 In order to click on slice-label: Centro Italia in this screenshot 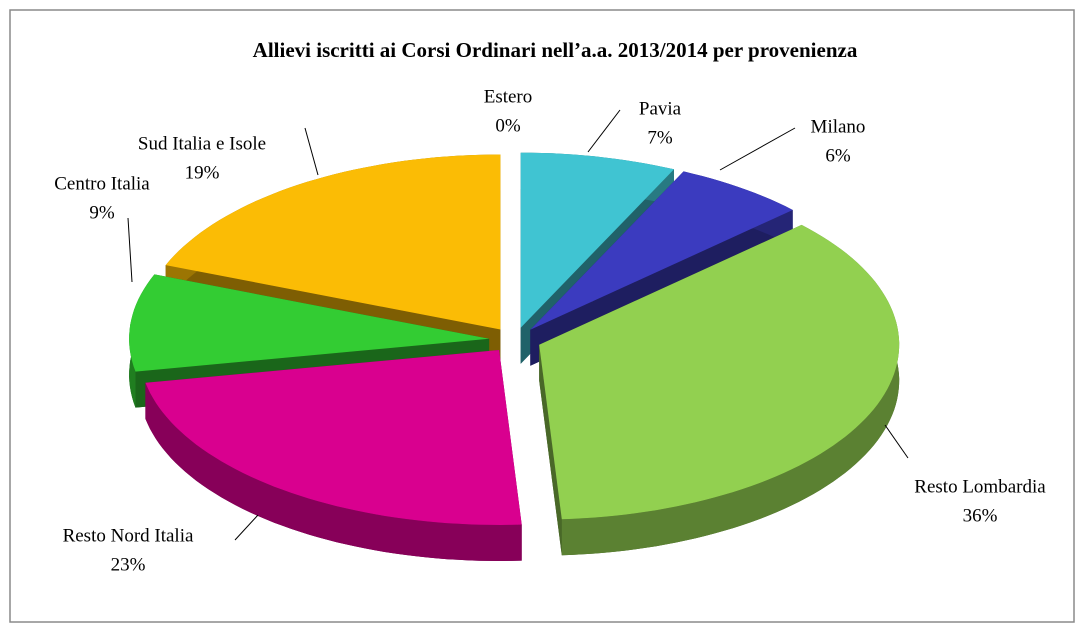, I will do `click(102, 183)`.